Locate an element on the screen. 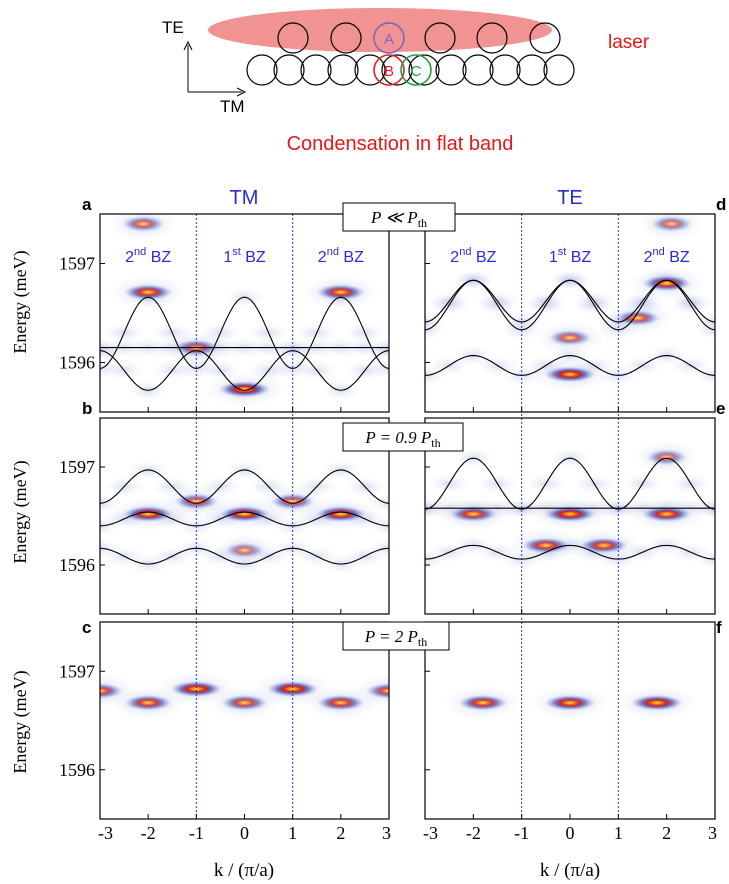  x-tick-label: 3 is located at coordinates (386, 833).